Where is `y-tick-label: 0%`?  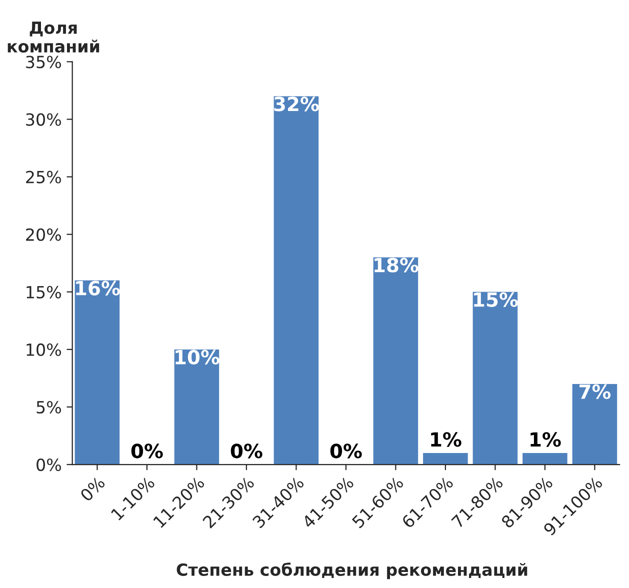 y-tick-label: 0% is located at coordinates (48, 465).